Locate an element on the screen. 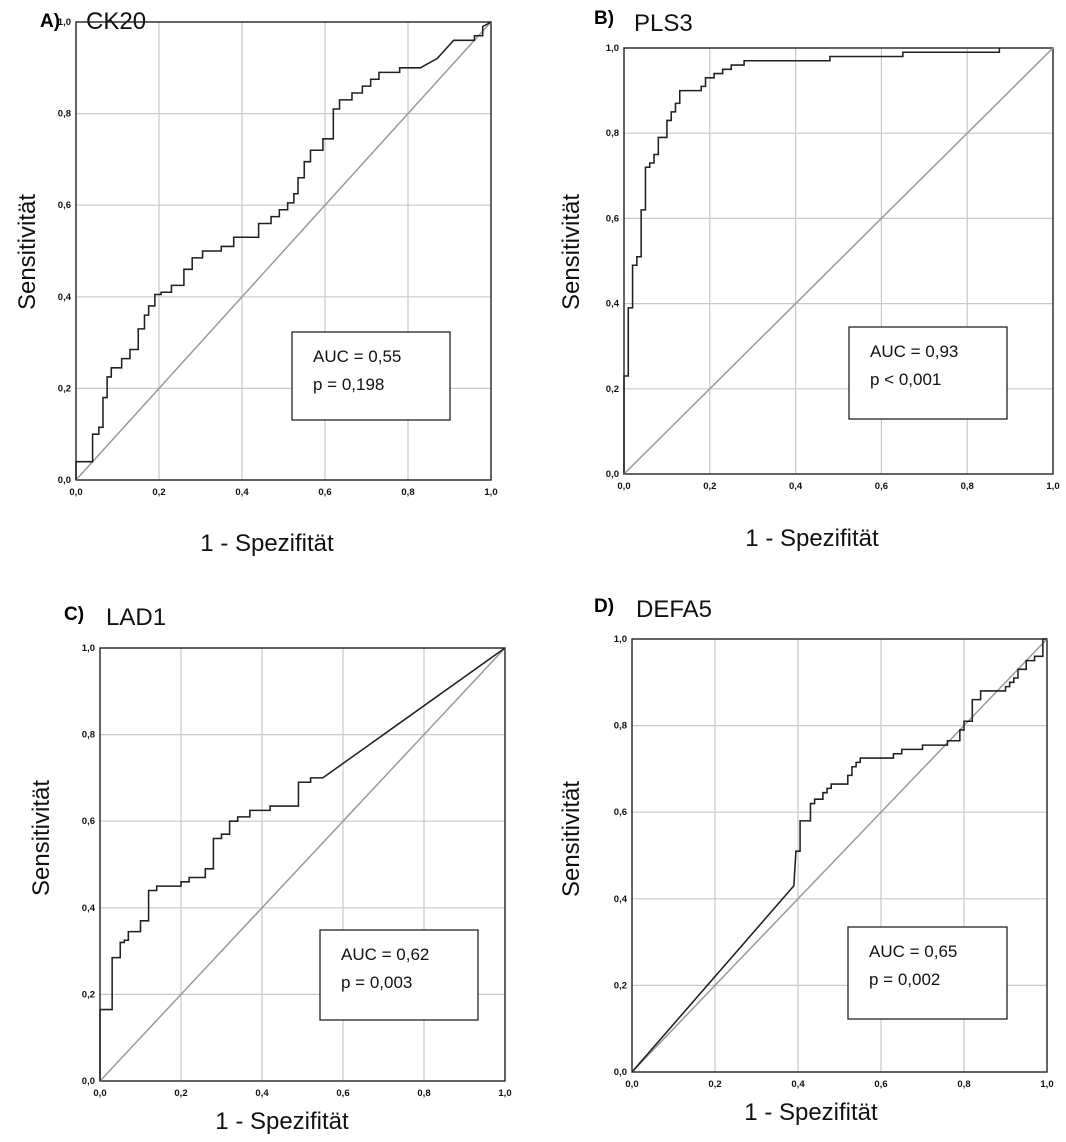  p-value: p = 0,003 is located at coordinates (376, 982).